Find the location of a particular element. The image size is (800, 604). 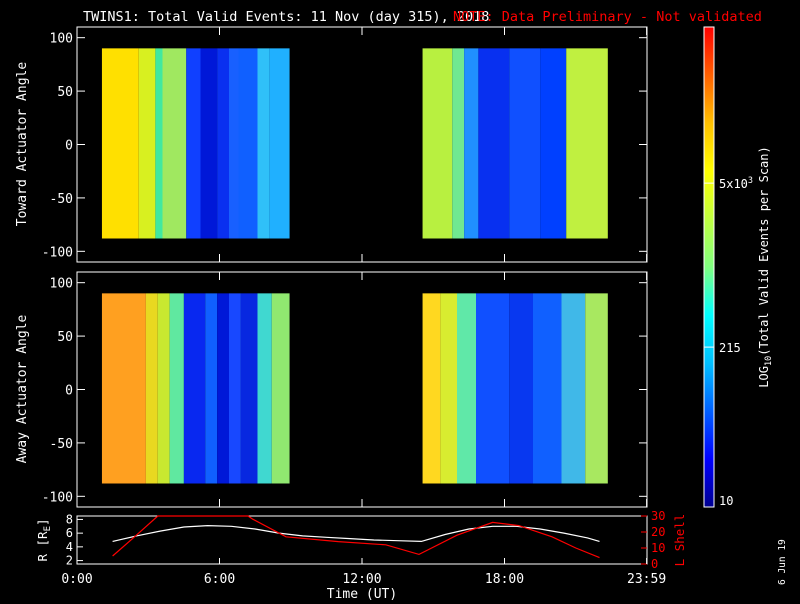

toward-ytick-label: 100 is located at coordinates (61, 39).